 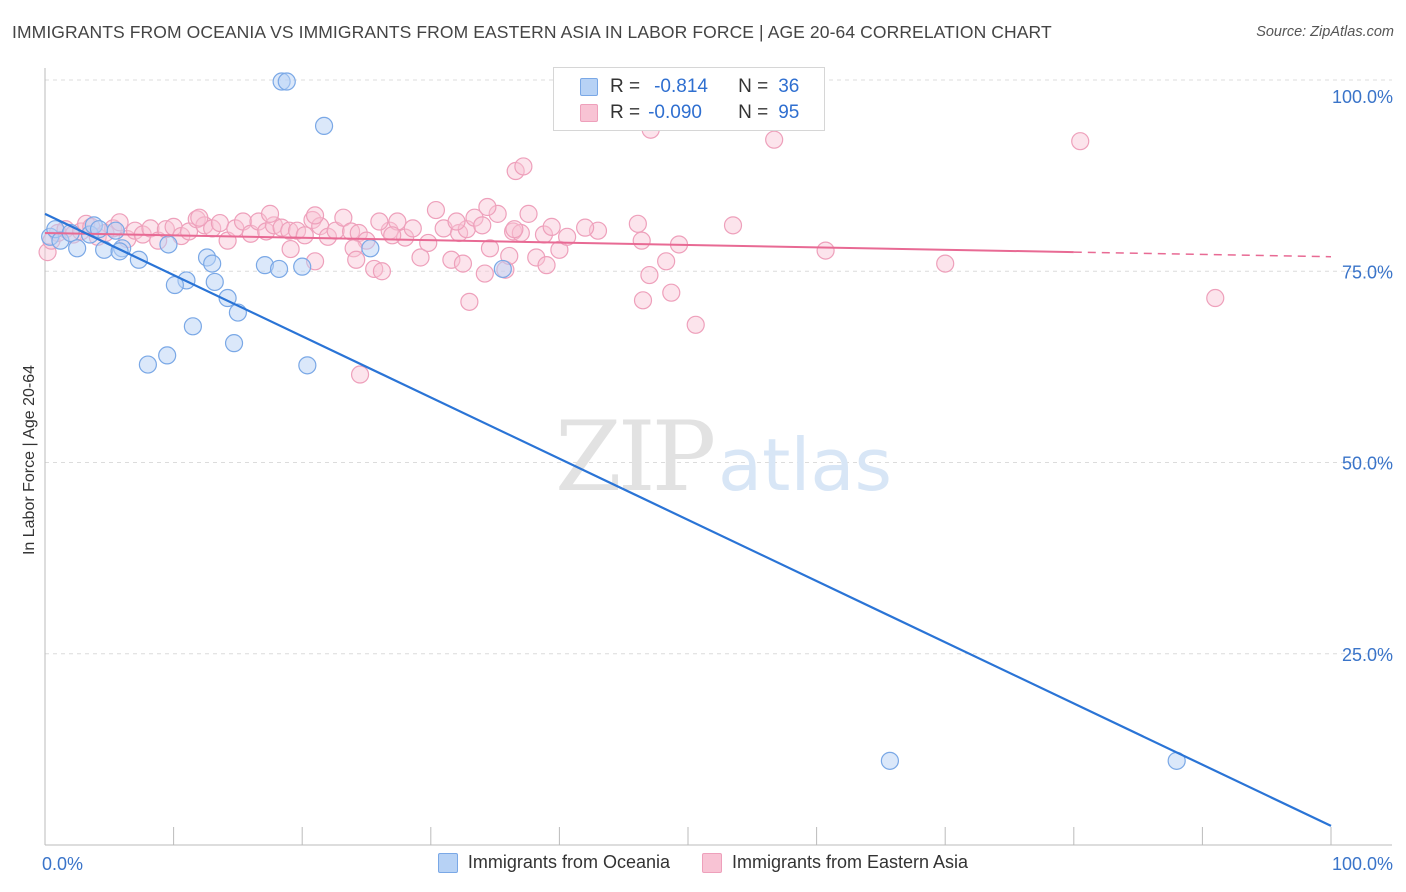 What do you see at coordinates (568, 862) in the screenshot?
I see `series-label-oceania: Immigrants from Oceania` at bounding box center [568, 862].